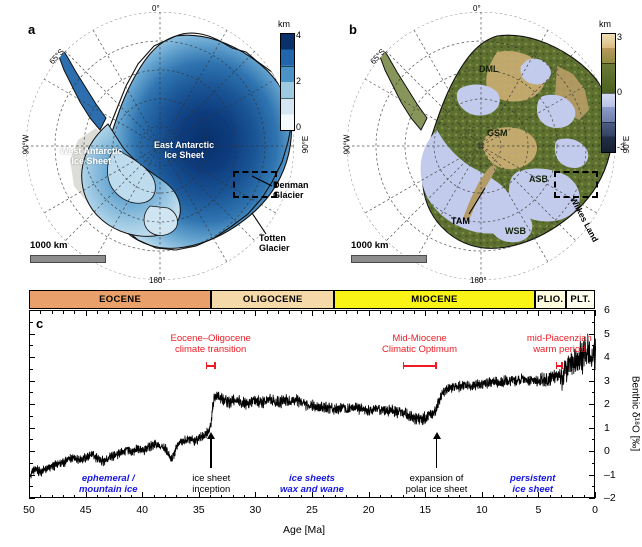 This screenshot has width=642, height=547. I want to click on x-tick-label-40: 40, so click(142, 510).